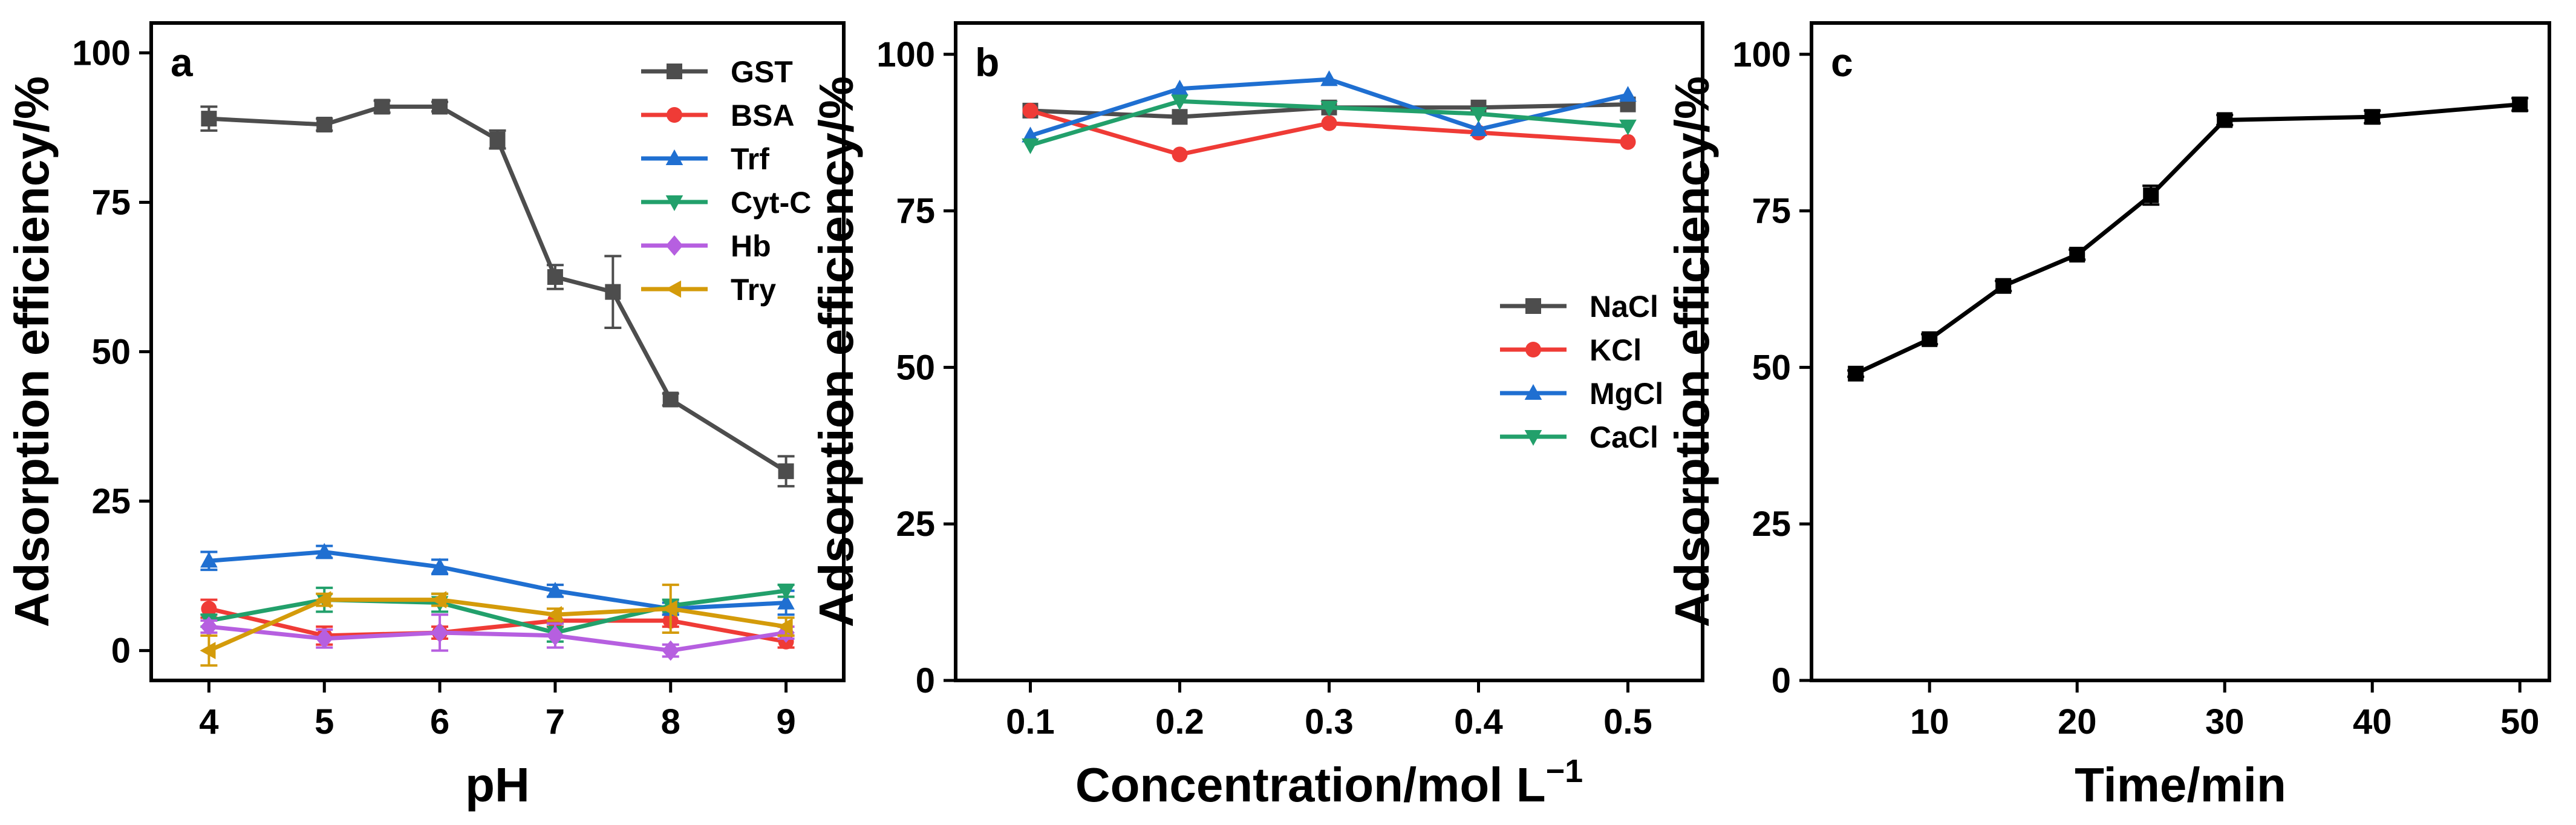 This screenshot has width=2576, height=825. What do you see at coordinates (439, 722) in the screenshot?
I see `x-tick-label: 6` at bounding box center [439, 722].